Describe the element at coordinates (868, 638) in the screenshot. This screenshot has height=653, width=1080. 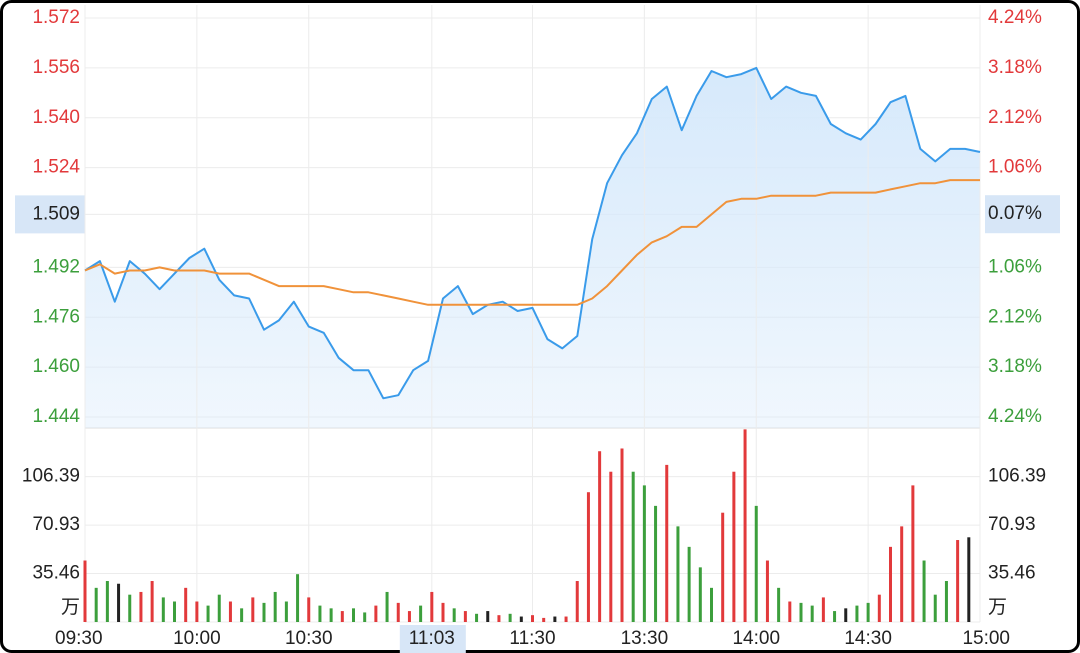
I see `x-tick-label: 14:30` at that location.